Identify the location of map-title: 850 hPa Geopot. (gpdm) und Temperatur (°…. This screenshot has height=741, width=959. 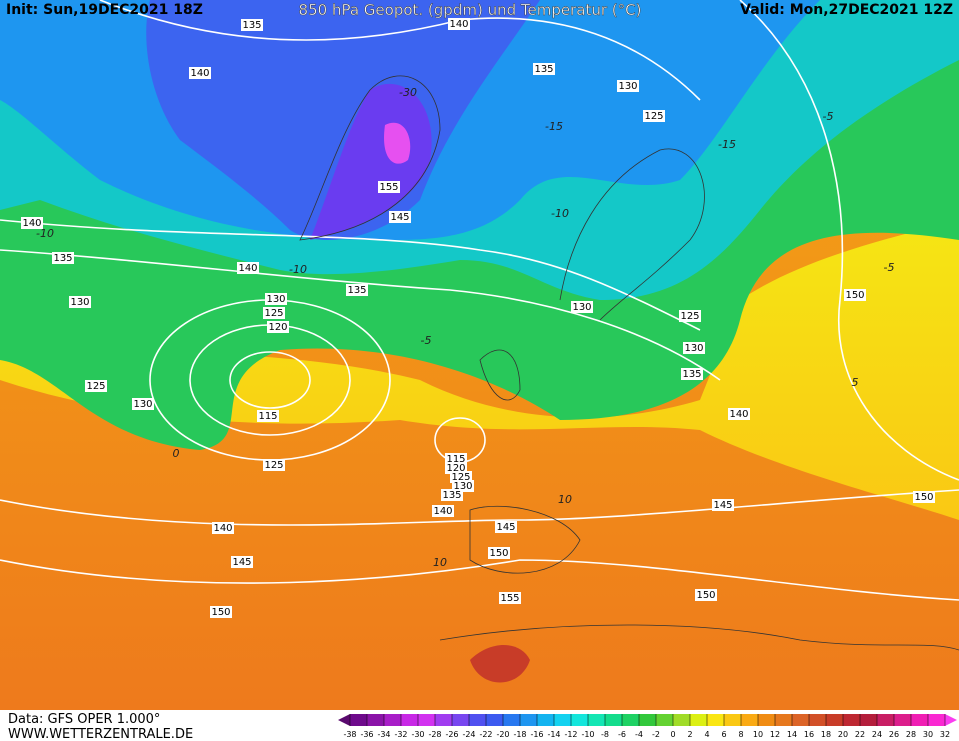
(470, 10).